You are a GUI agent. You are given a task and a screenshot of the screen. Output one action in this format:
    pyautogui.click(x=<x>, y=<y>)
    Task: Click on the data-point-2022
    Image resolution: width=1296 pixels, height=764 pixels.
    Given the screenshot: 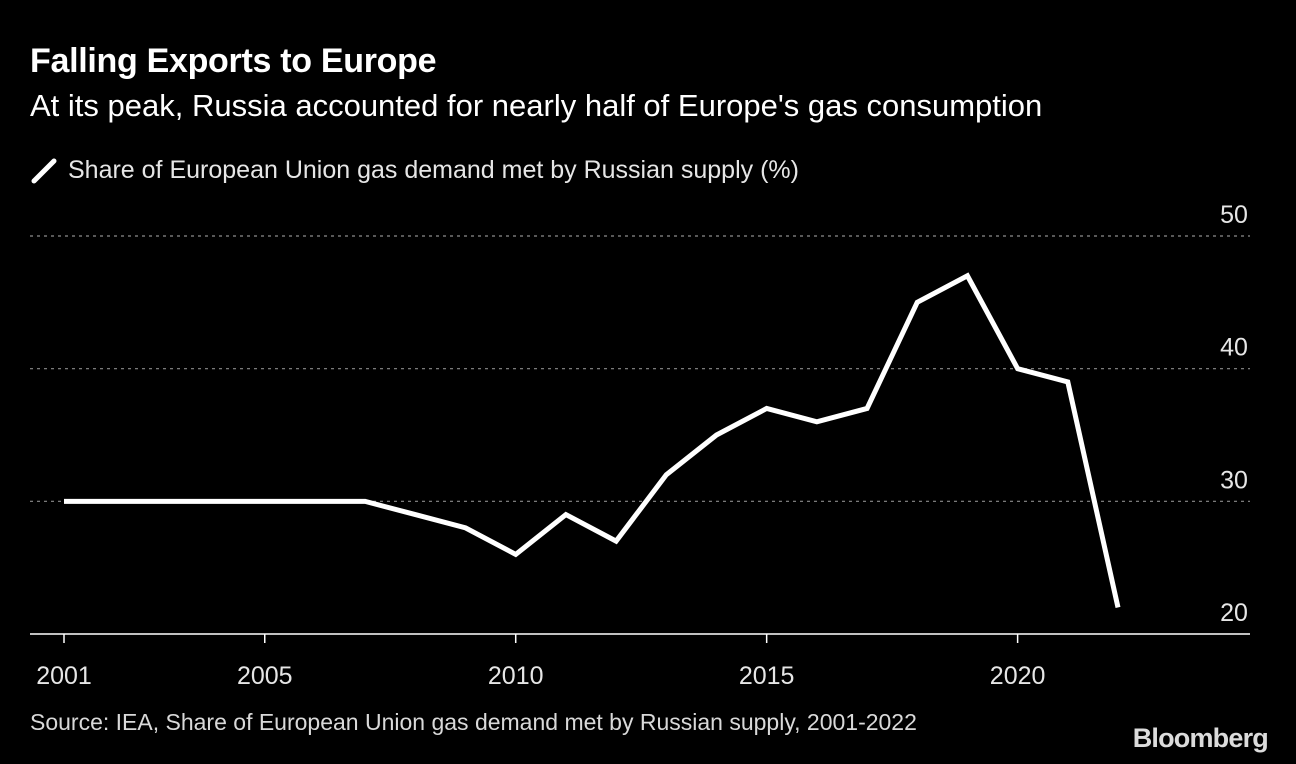 What is the action you would take?
    pyautogui.click(x=1118, y=607)
    